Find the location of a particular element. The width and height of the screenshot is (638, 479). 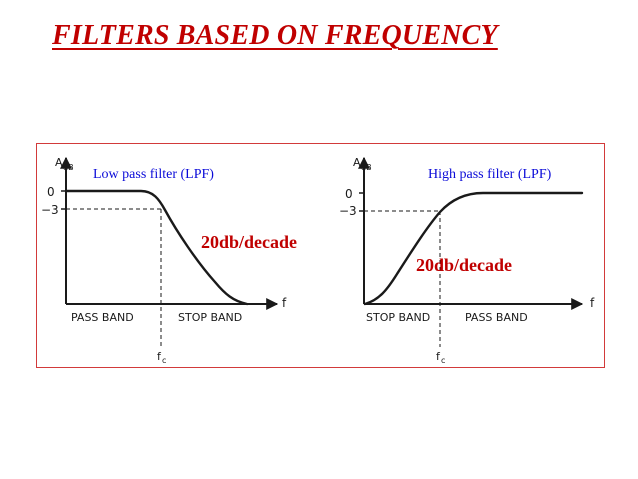

lpf-y-axis-label: A is located at coordinates (59, 162).